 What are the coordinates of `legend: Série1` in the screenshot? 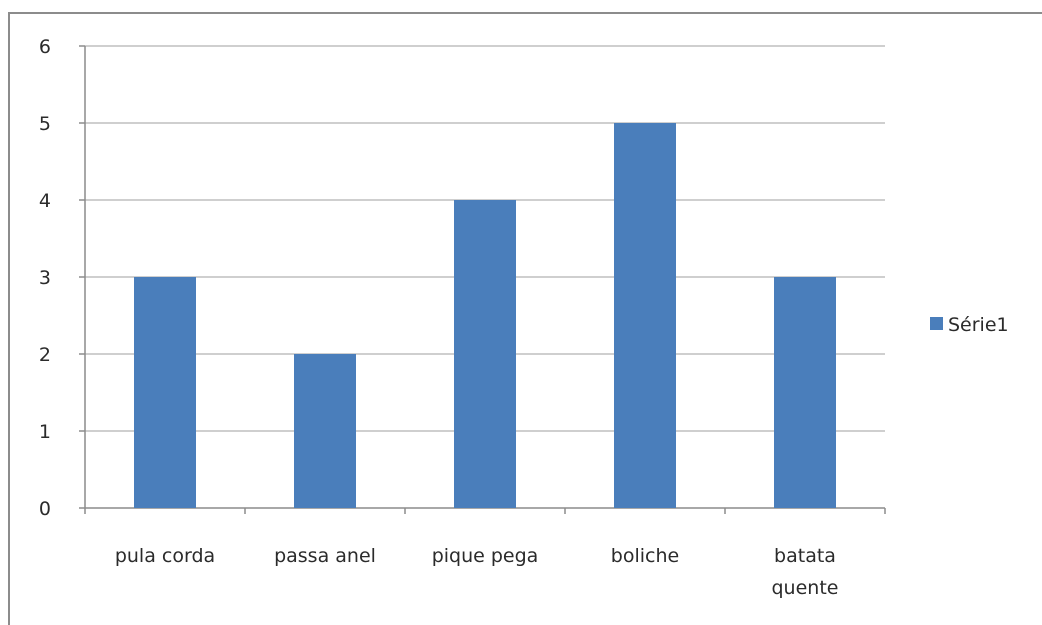 It's located at (969, 325).